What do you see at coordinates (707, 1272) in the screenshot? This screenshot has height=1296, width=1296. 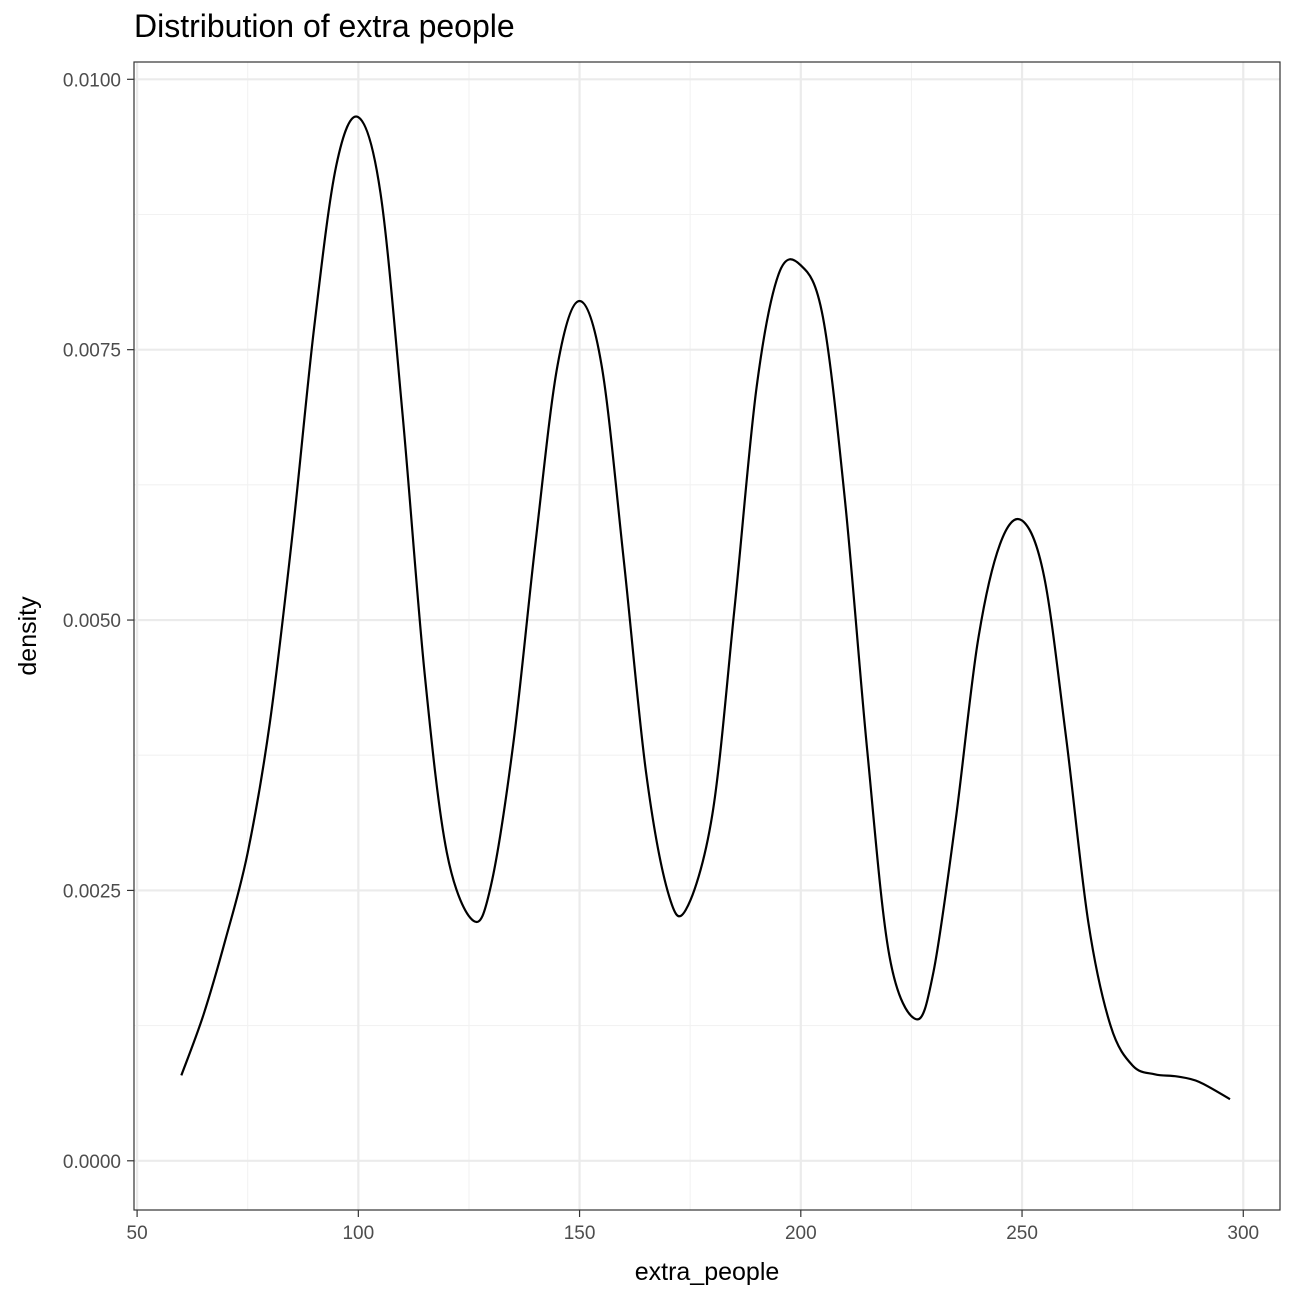 I see `x-axis-title: extra_people` at bounding box center [707, 1272].